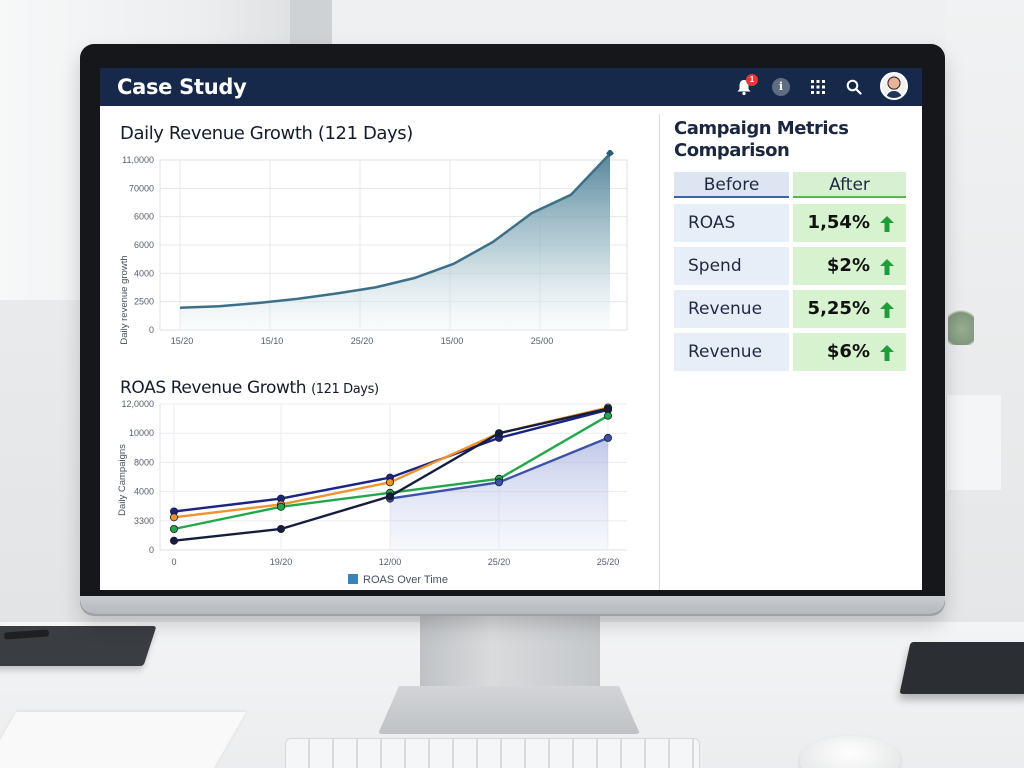 The width and height of the screenshot is (1024, 768). Describe the element at coordinates (141, 188) in the screenshot. I see `chart1-y-tick: 70000` at that location.